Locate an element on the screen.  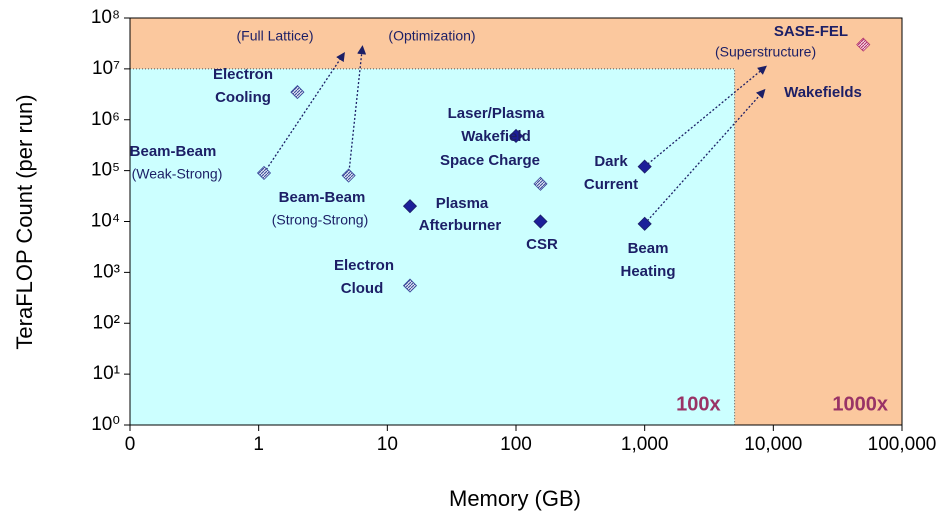
y-tick-label: 10⁷ is located at coordinates (106, 68).